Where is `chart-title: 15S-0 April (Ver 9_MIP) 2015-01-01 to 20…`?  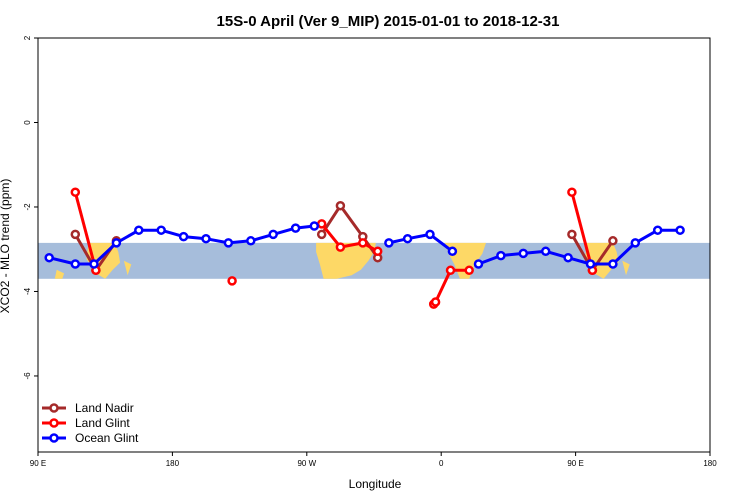
chart-title: 15S-0 April (Ver 9_MIP) 2015-01-01 to 20… is located at coordinates (388, 21).